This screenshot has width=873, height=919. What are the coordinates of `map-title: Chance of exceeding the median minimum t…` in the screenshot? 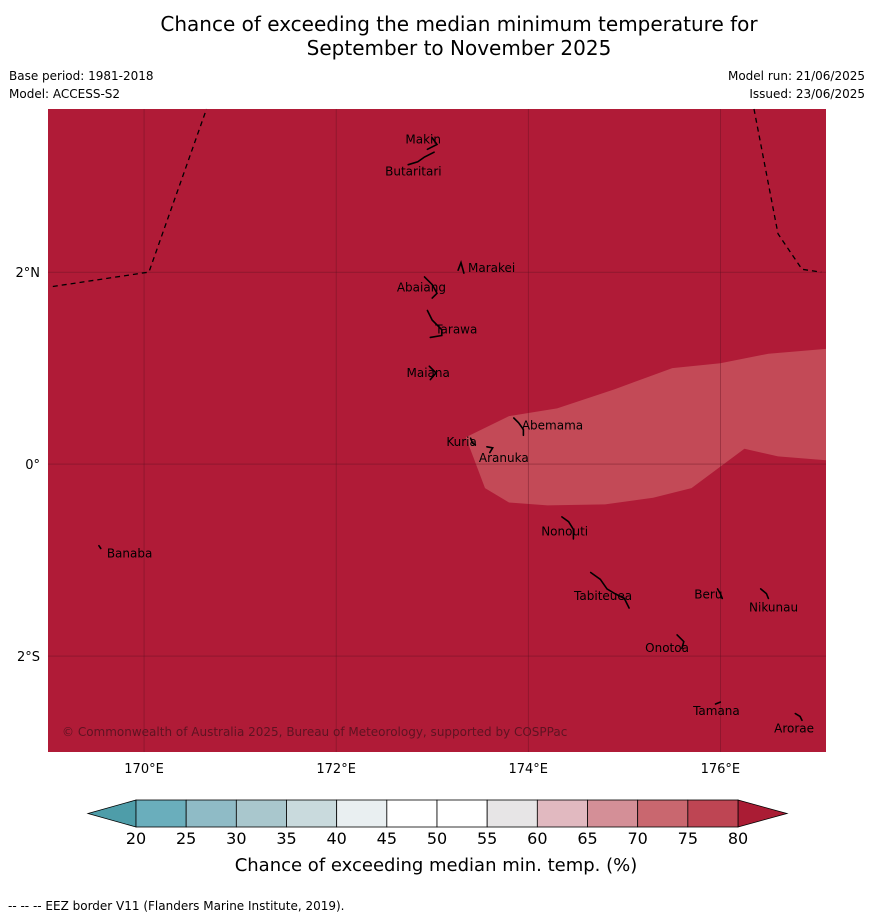 It's located at (436, 36).